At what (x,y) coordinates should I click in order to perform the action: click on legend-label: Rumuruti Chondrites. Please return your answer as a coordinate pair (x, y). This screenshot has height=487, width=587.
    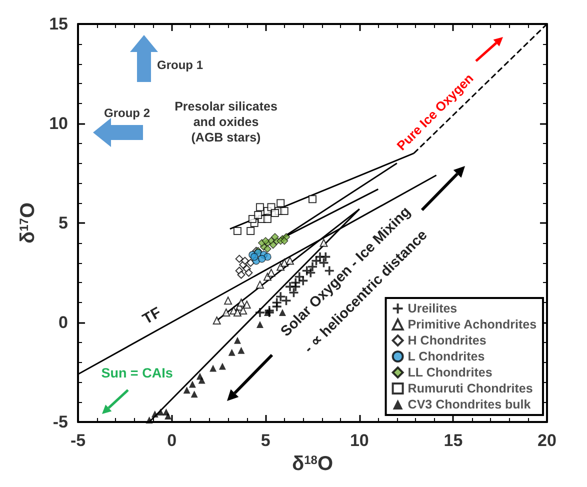
    Looking at the image, I should click on (470, 389).